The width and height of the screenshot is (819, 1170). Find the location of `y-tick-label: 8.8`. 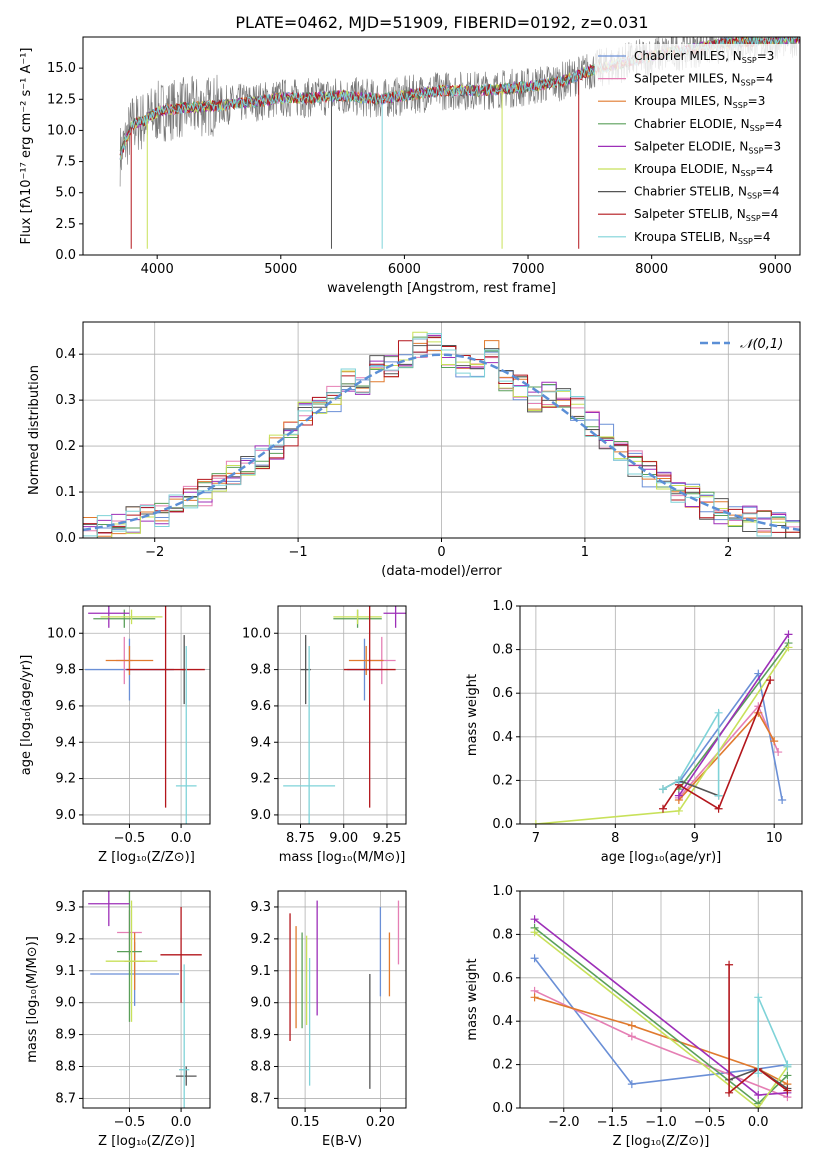

y-tick-label: 8.8 is located at coordinates (65, 1067).